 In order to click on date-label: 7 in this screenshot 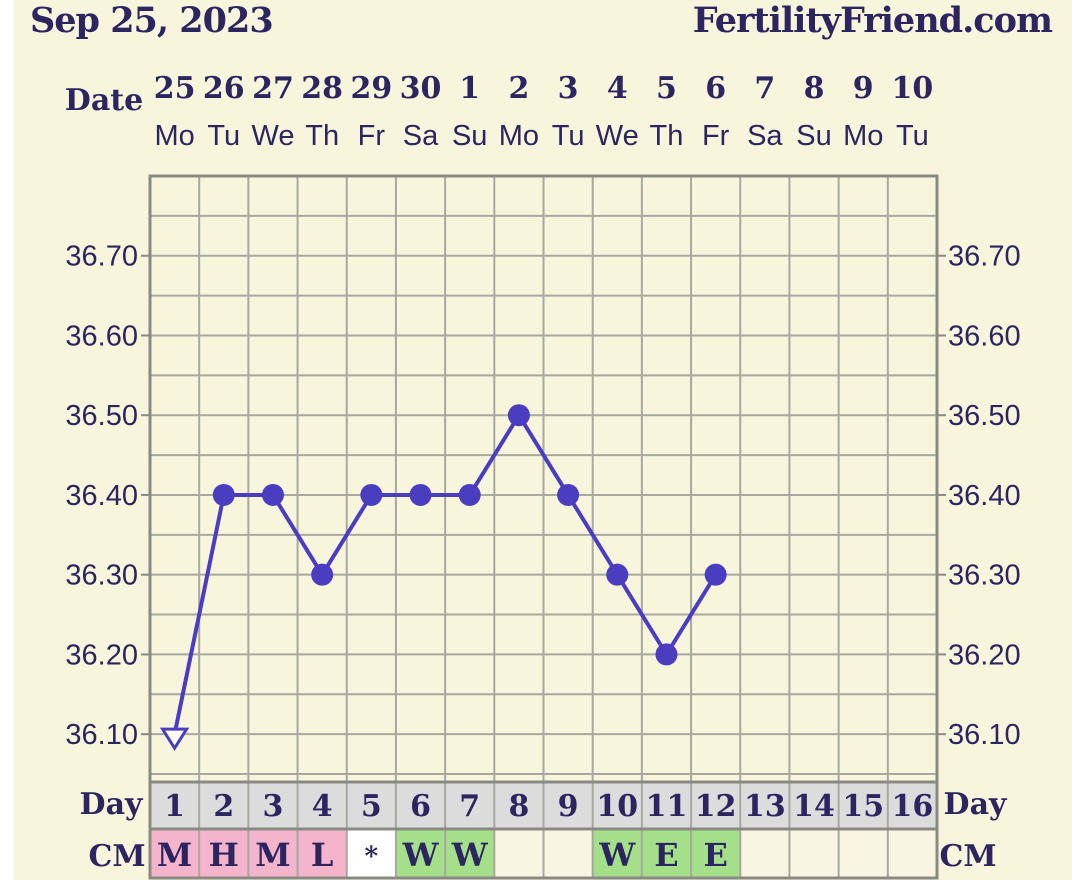, I will do `click(764, 88)`.